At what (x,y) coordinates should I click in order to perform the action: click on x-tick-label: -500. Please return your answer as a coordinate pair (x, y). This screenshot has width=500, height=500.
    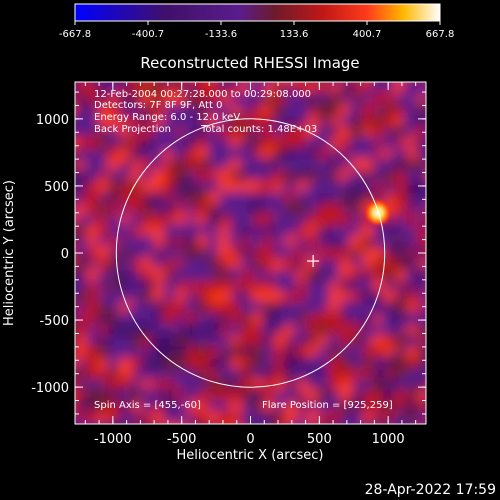
    Looking at the image, I should click on (182, 439).